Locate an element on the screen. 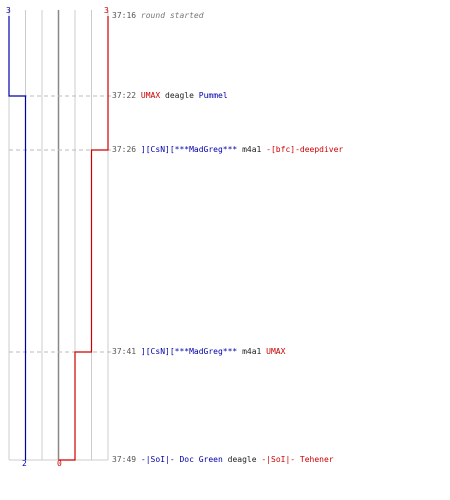 This screenshot has height=500, width=450. event-row: 37:22 UMAX deagle Pummel is located at coordinates (170, 96).